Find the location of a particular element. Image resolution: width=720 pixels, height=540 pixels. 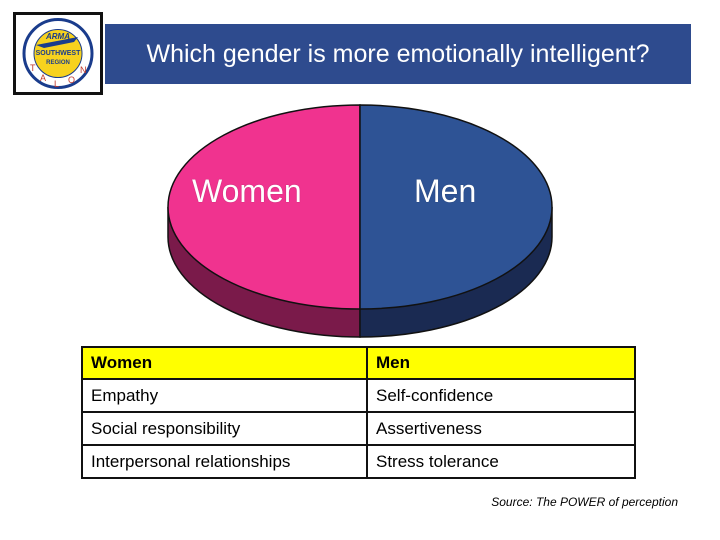

table-header-men: Men is located at coordinates (501, 363).